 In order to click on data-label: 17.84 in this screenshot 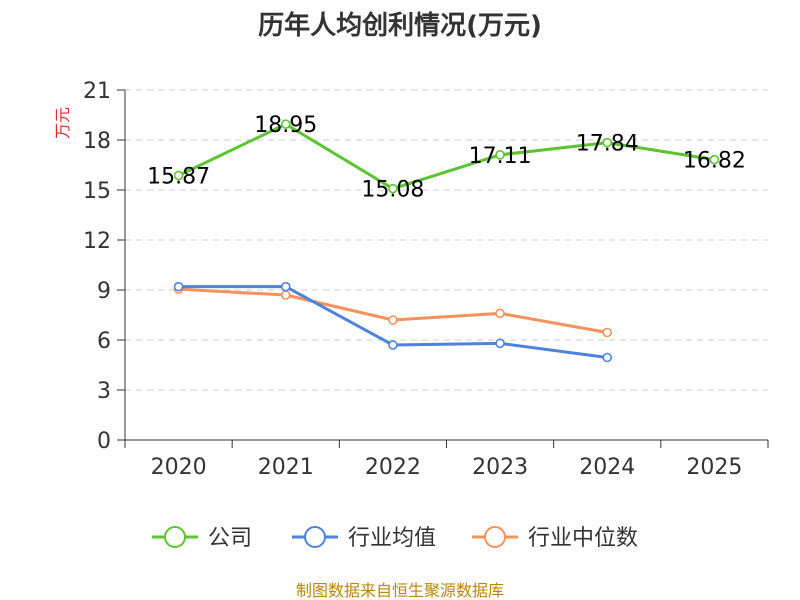, I will do `click(607, 144)`.